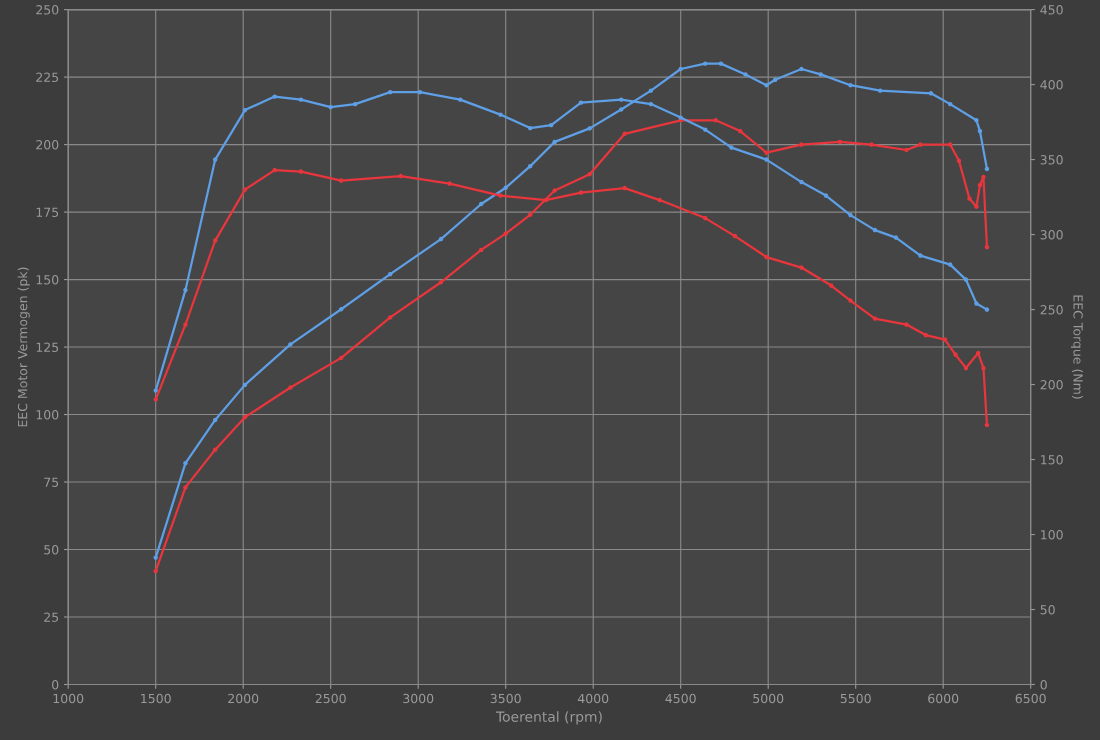  I want to click on y2-tick-label: 50, so click(1047, 609).